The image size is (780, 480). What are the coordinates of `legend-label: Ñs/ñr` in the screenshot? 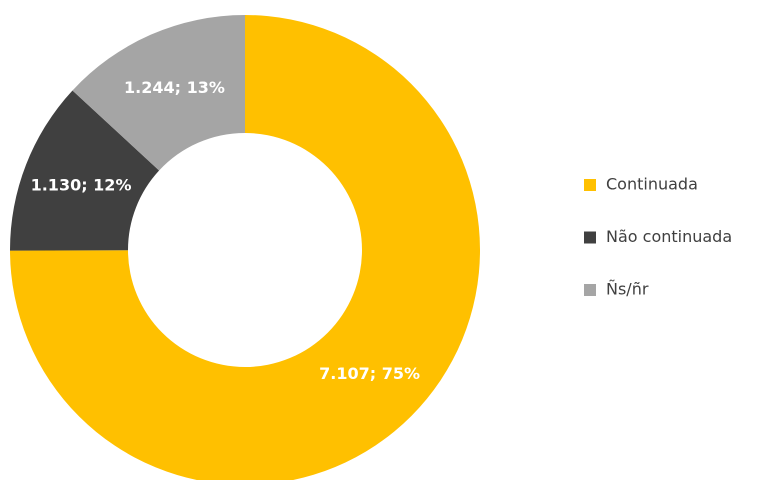 It's located at (627, 289).